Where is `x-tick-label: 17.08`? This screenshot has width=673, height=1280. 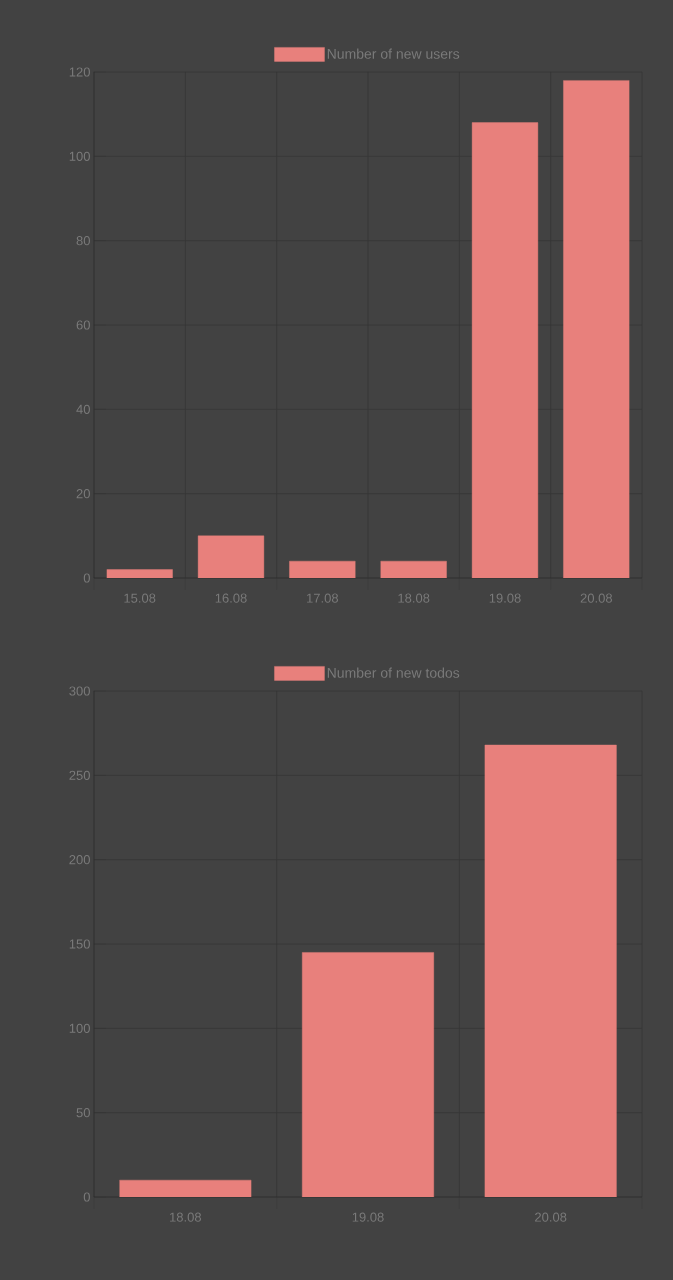 x-tick-label: 17.08 is located at coordinates (323, 598).